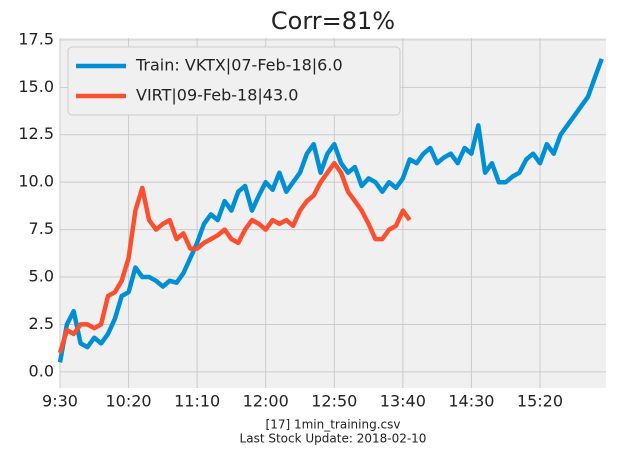 This screenshot has width=617, height=462. I want to click on legend-box, so click(234, 81).